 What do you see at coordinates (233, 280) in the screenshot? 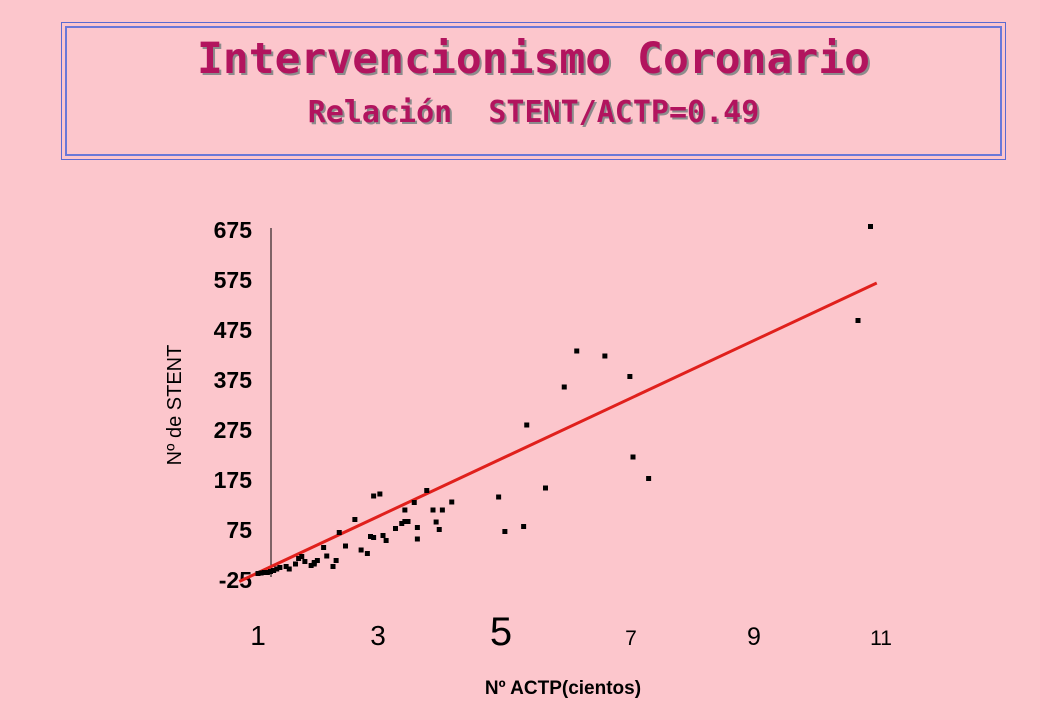
I see `y-tick-label: 575` at bounding box center [233, 280].